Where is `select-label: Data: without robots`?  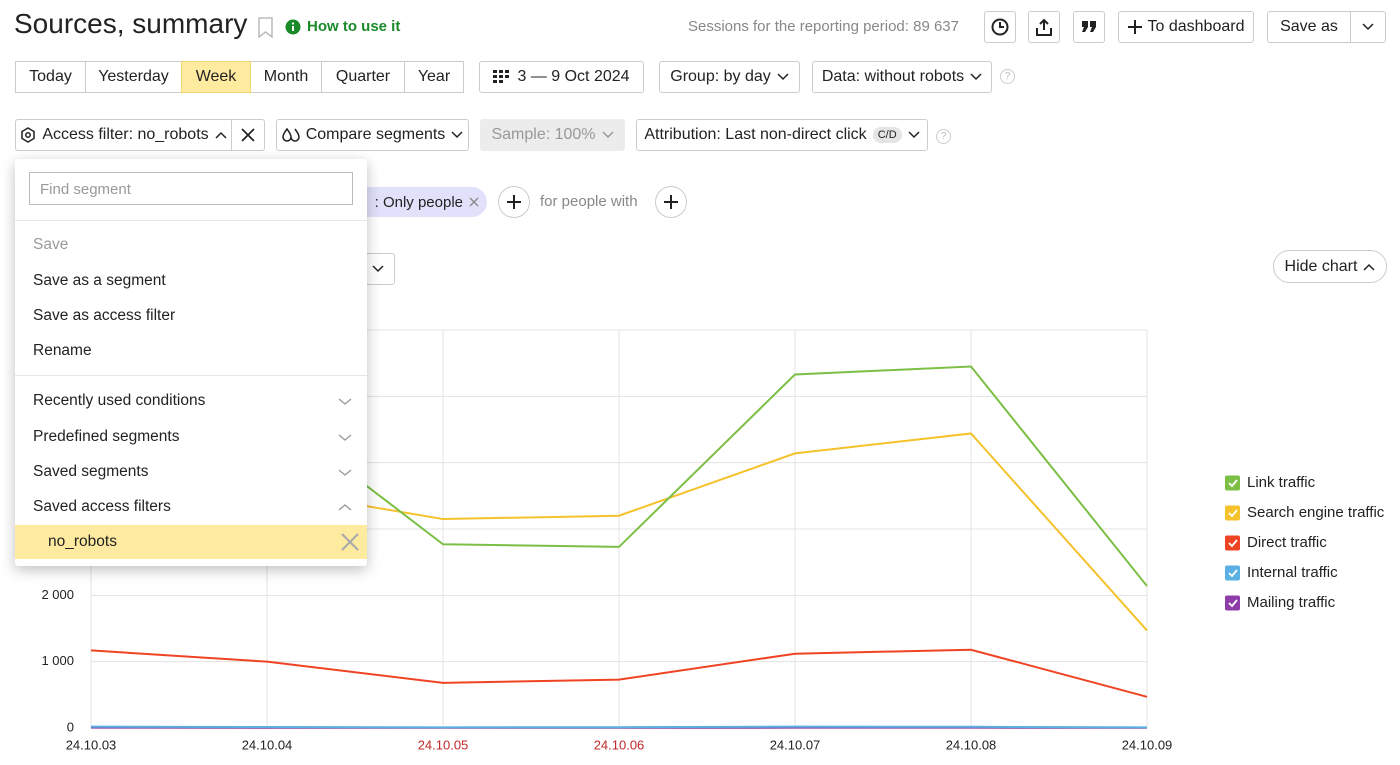 select-label: Data: without robots is located at coordinates (893, 76).